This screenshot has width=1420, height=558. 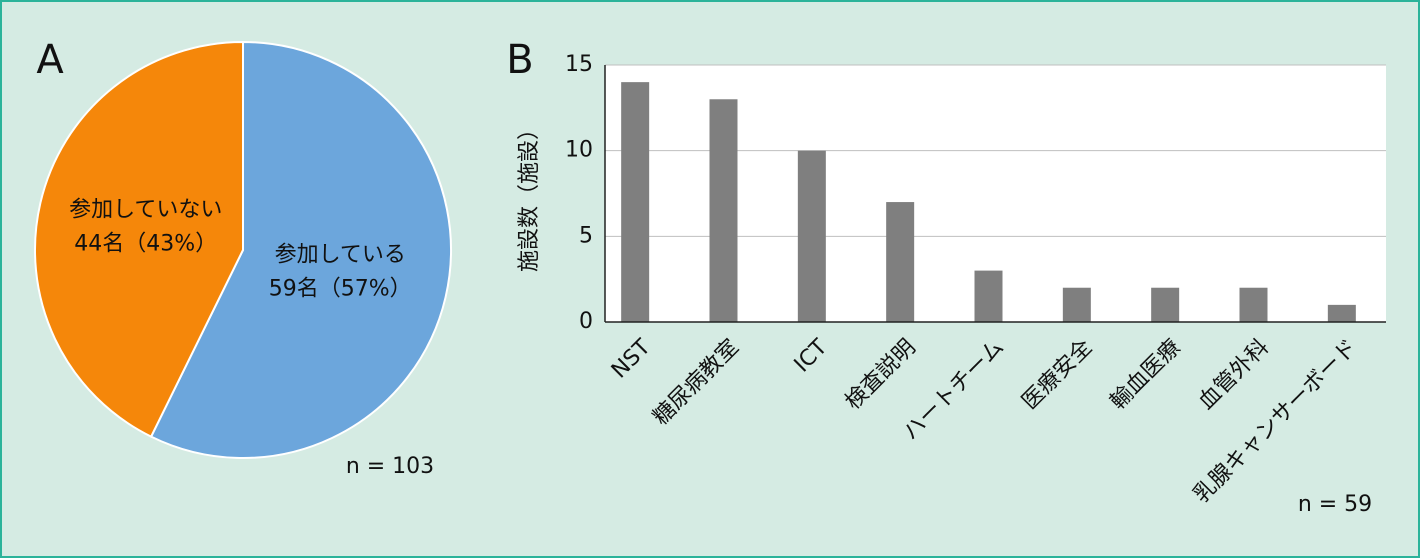 I want to click on pie-slice, so click(x=139, y=239).